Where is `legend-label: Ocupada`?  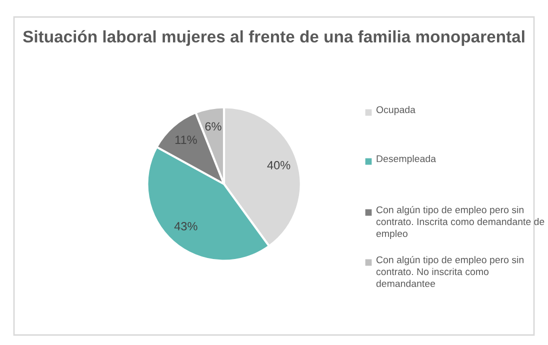 legend-label: Ocupada is located at coordinates (396, 111).